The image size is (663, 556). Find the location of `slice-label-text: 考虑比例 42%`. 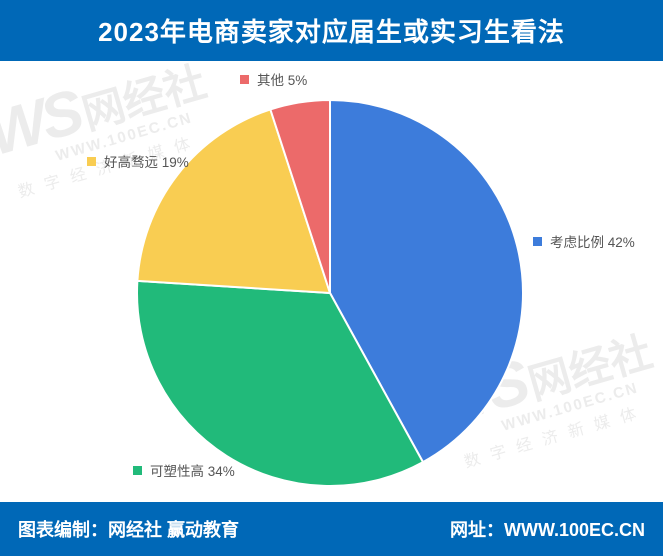

slice-label-text: 考虑比例 42% is located at coordinates (592, 242).